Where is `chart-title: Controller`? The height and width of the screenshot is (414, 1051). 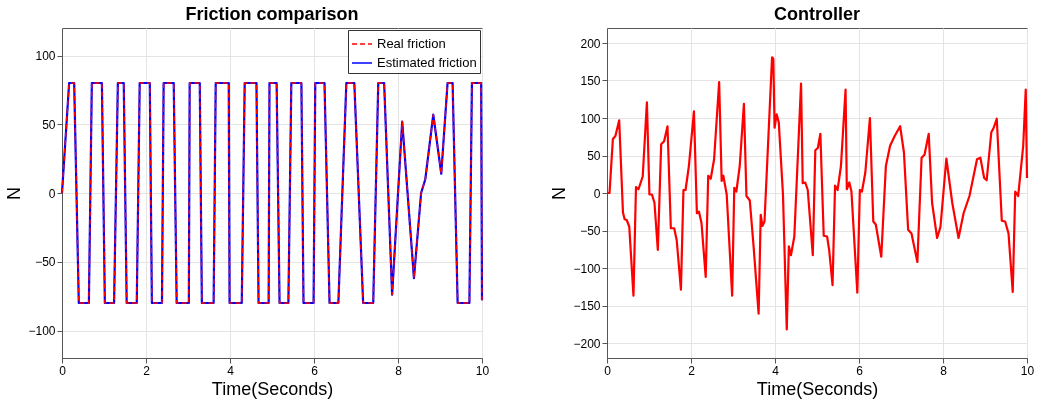 chart-title: Controller is located at coordinates (817, 14).